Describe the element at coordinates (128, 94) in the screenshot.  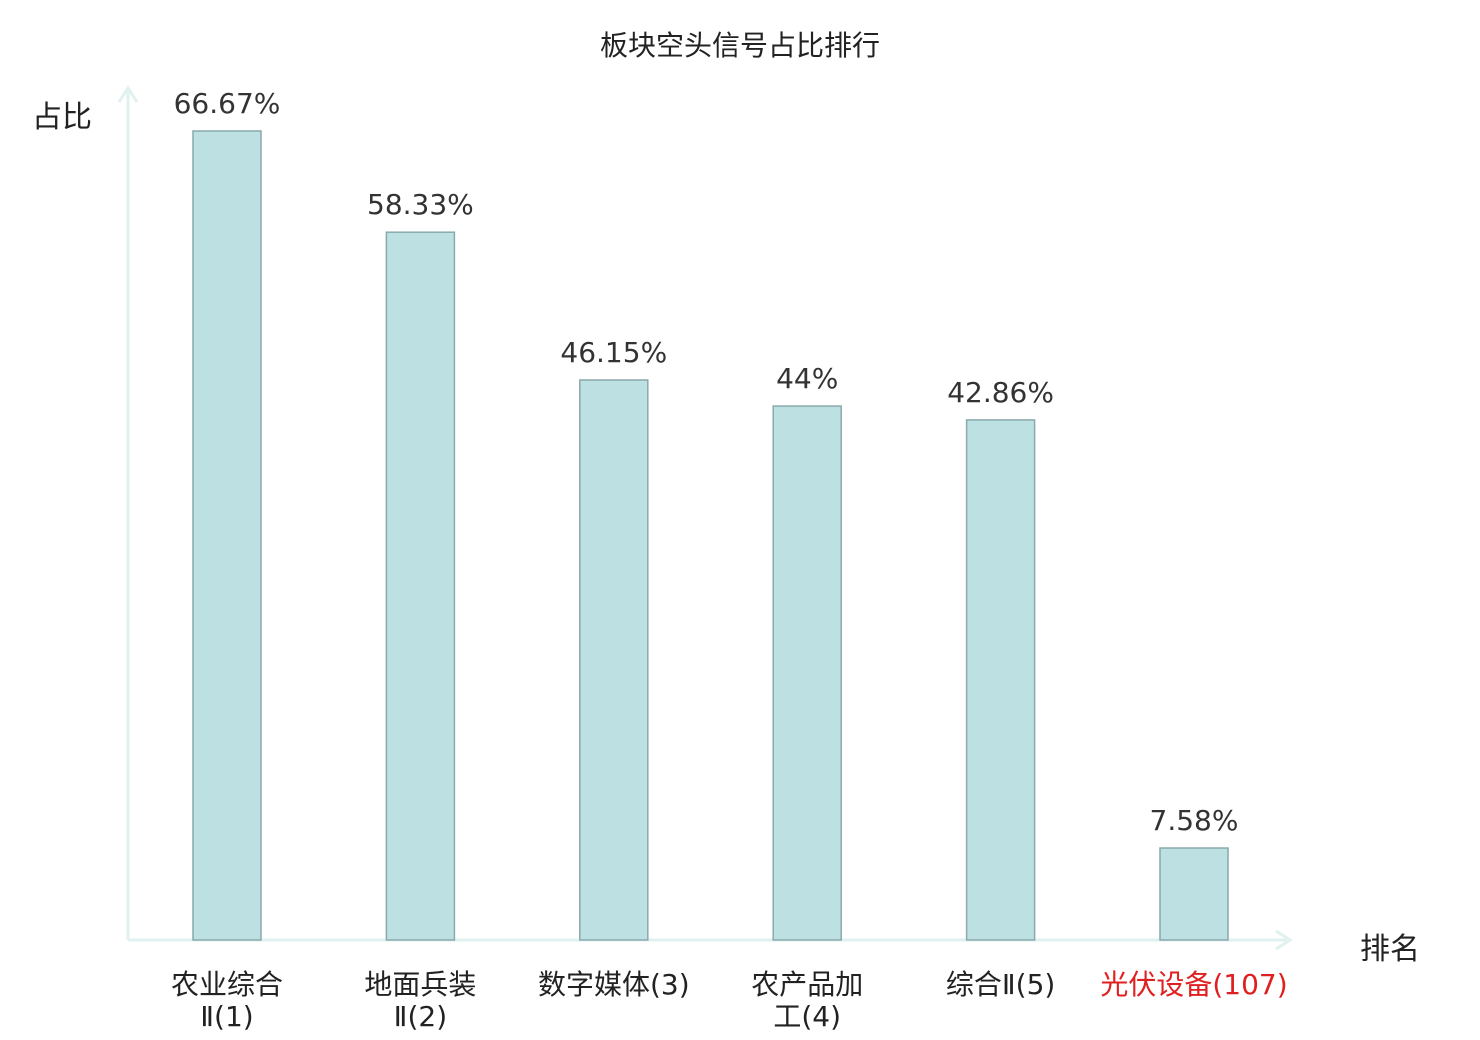
I see `y-axis-arrow` at that location.